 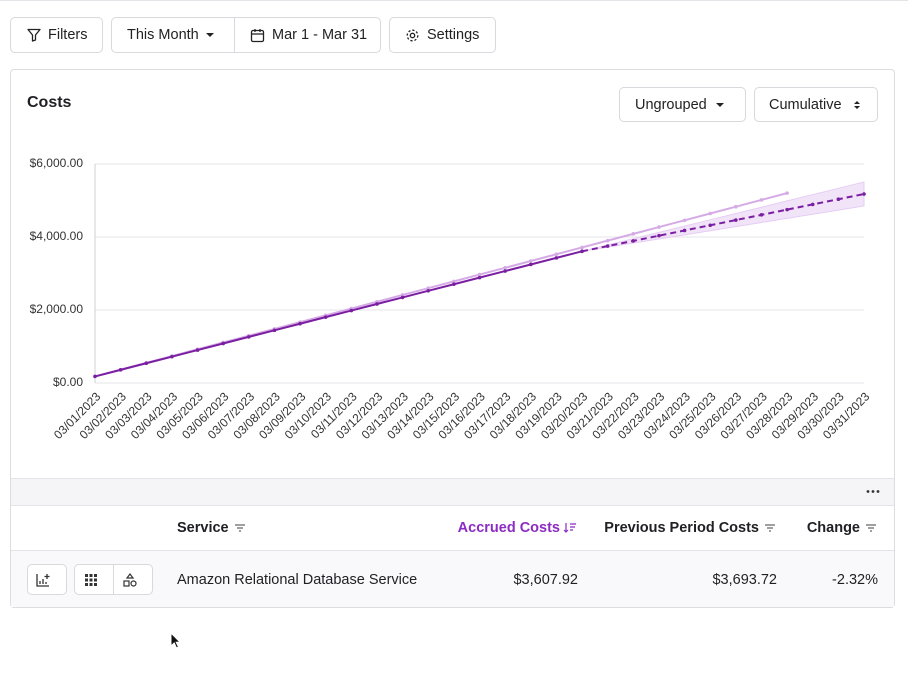 I want to click on updown-icon, so click(x=856, y=104).